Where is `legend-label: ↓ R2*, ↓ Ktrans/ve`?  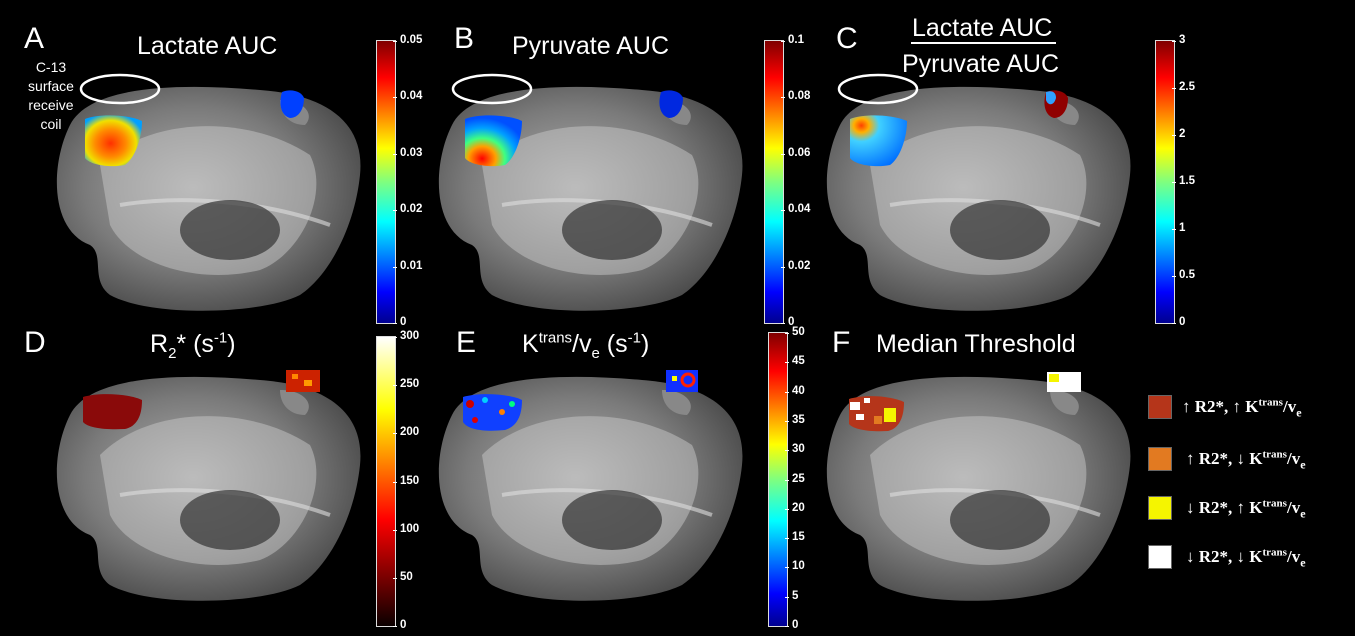
legend-label: ↓ R2*, ↓ Ktrans/ve is located at coordinates (1246, 558).